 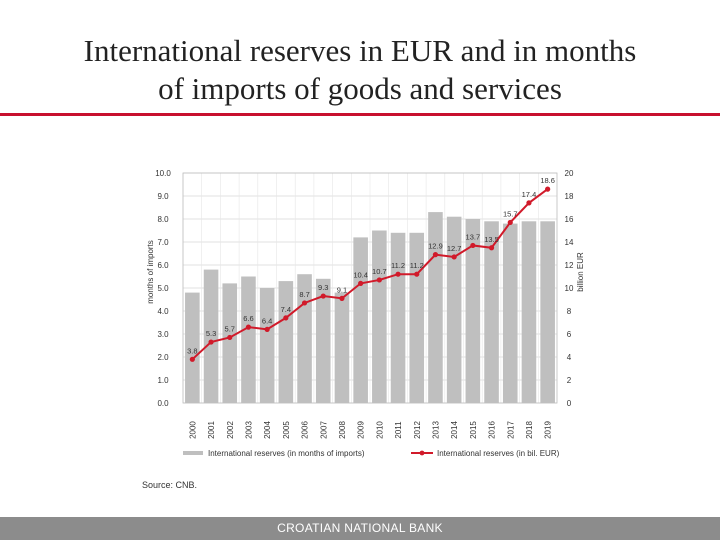 What do you see at coordinates (286, 430) in the screenshot?
I see `x-tick-label: 2005` at bounding box center [286, 430].